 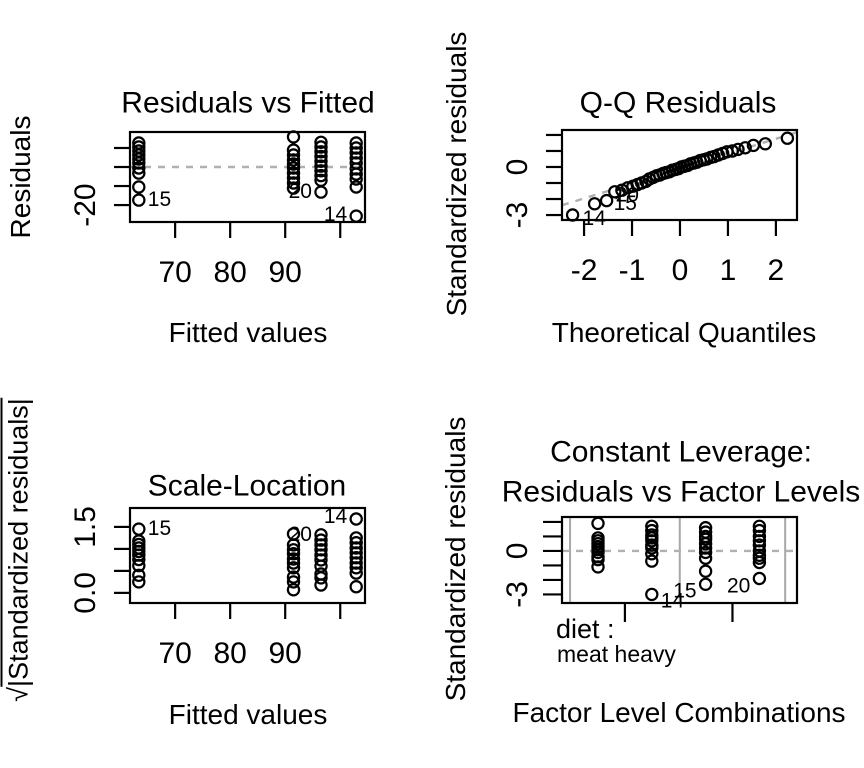 I want to click on x-tick-label: 1, so click(x=728, y=270).